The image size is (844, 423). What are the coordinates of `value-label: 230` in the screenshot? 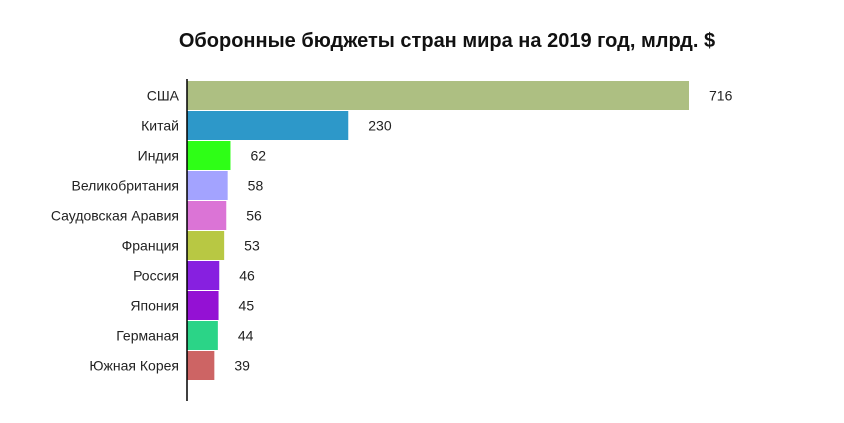 It's located at (380, 126).